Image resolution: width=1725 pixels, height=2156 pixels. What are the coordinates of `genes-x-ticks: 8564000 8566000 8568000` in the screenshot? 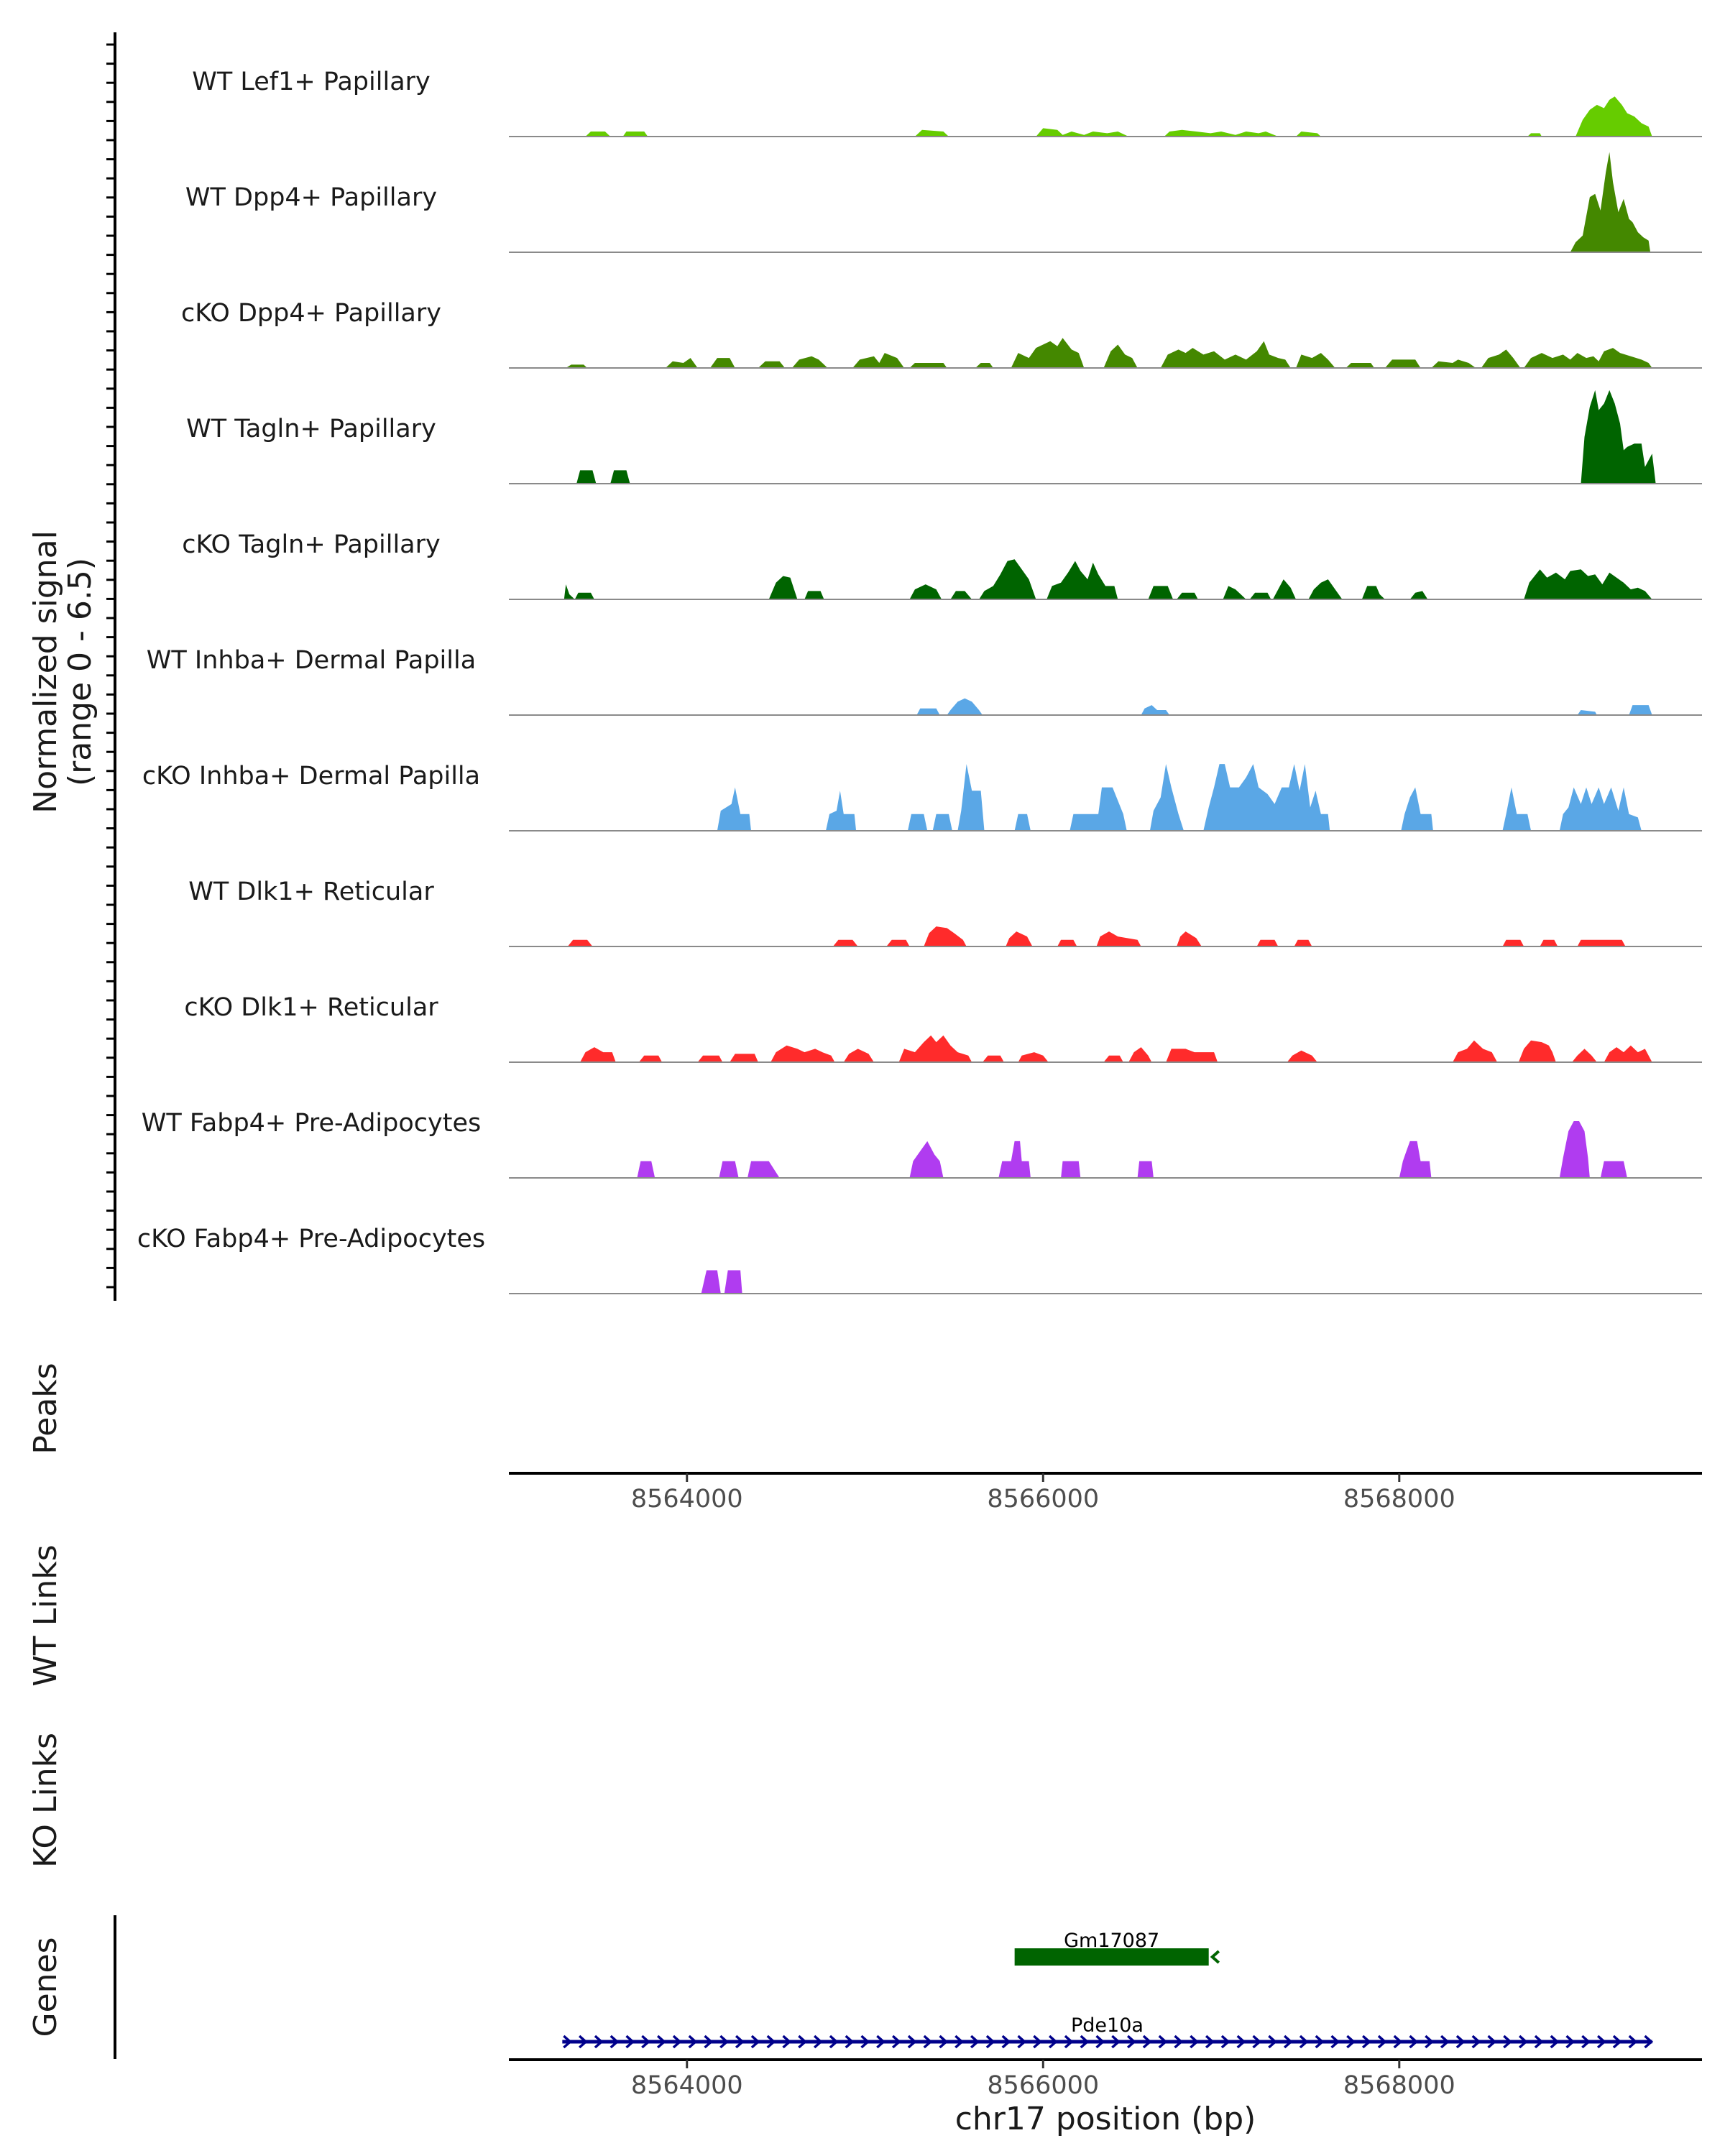 It's located at (1043, 2080).